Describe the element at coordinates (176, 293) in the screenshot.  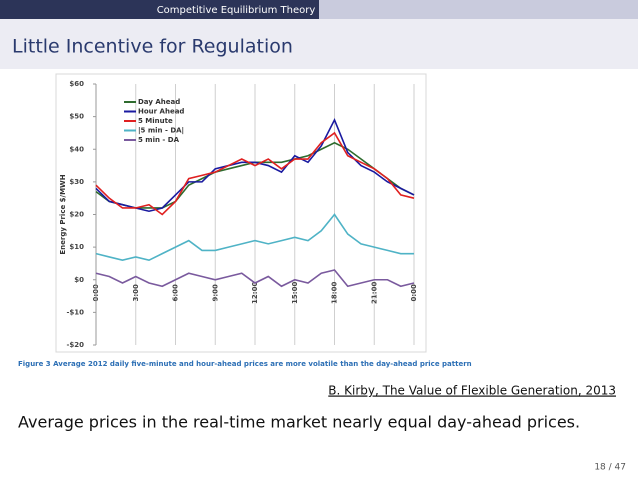
I see `x-tick-label: 6:00` at that location.